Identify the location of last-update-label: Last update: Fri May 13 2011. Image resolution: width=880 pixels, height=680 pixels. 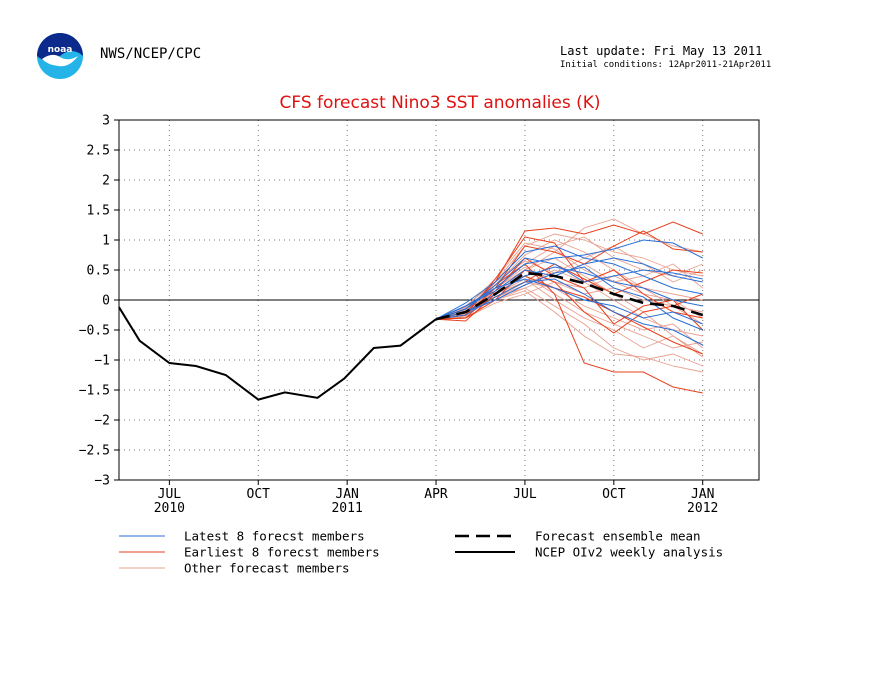
(661, 51).